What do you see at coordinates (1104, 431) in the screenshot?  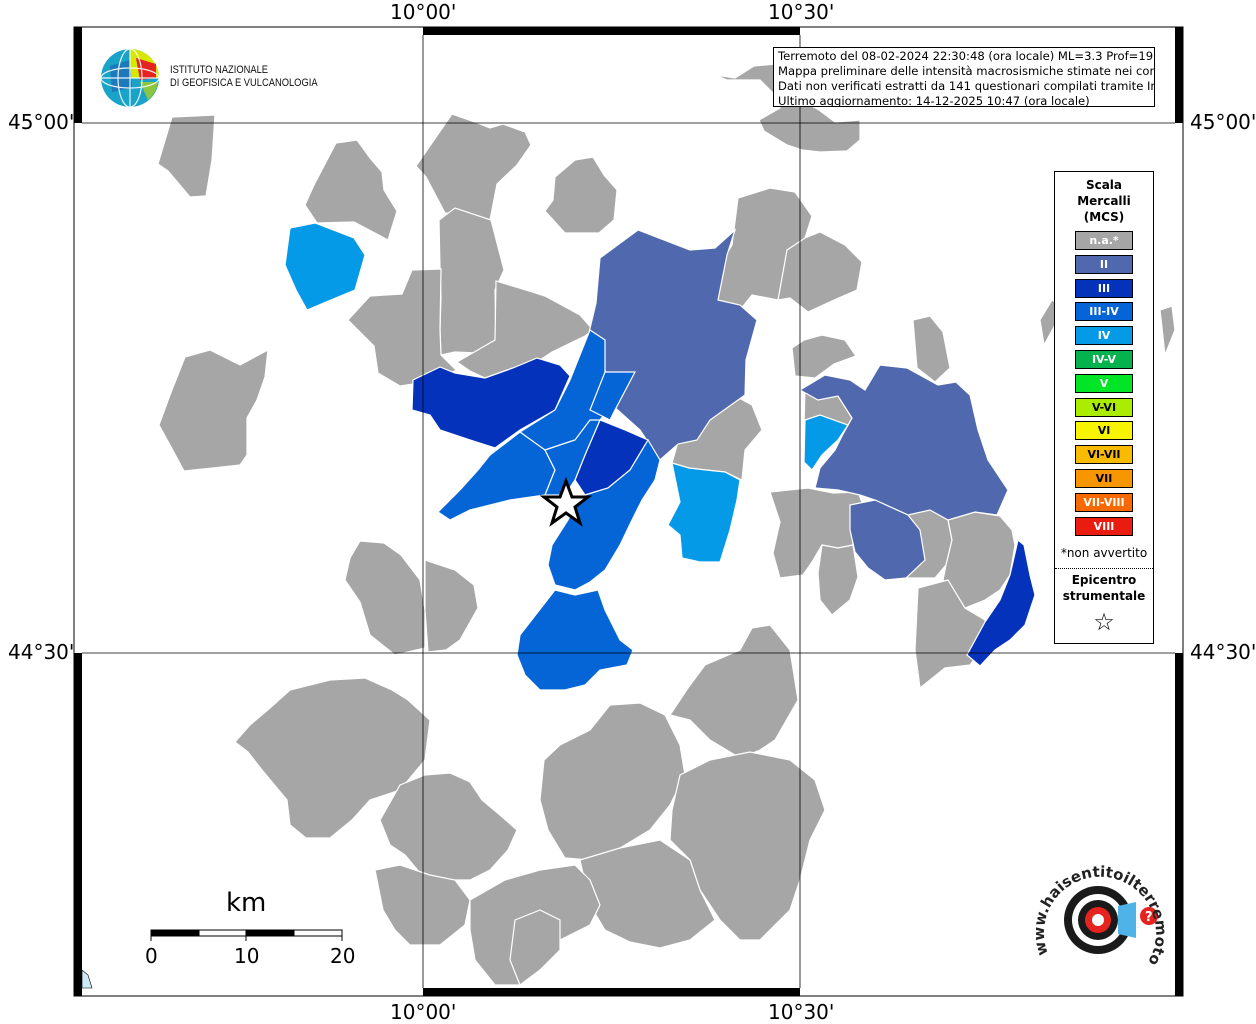 I see `legend-swatch-vi: VI` at bounding box center [1104, 431].